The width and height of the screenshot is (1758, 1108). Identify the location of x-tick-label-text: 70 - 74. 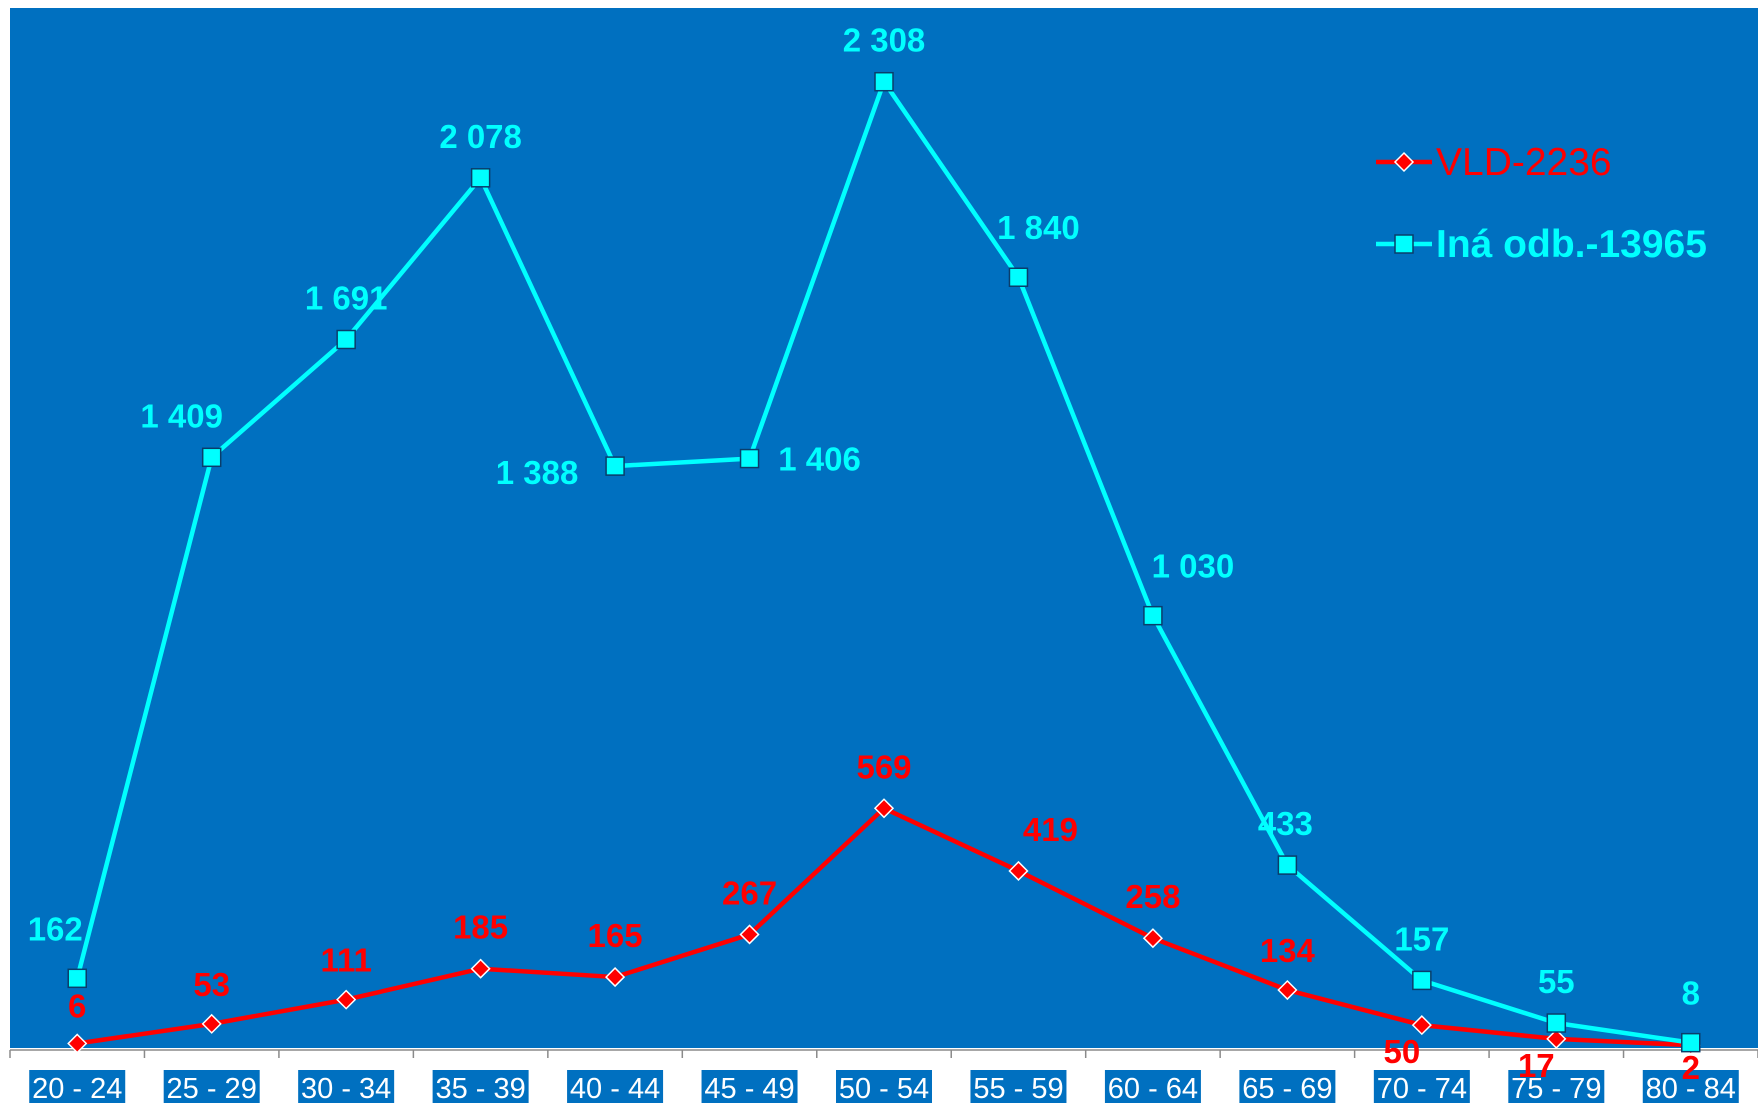
(1422, 1088).